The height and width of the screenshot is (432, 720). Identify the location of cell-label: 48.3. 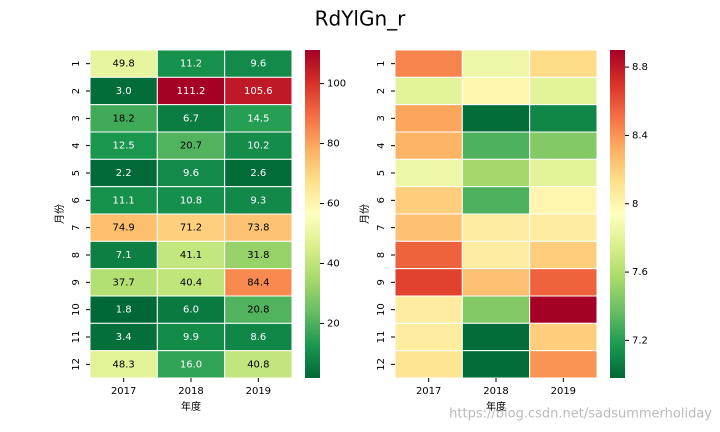
(124, 364).